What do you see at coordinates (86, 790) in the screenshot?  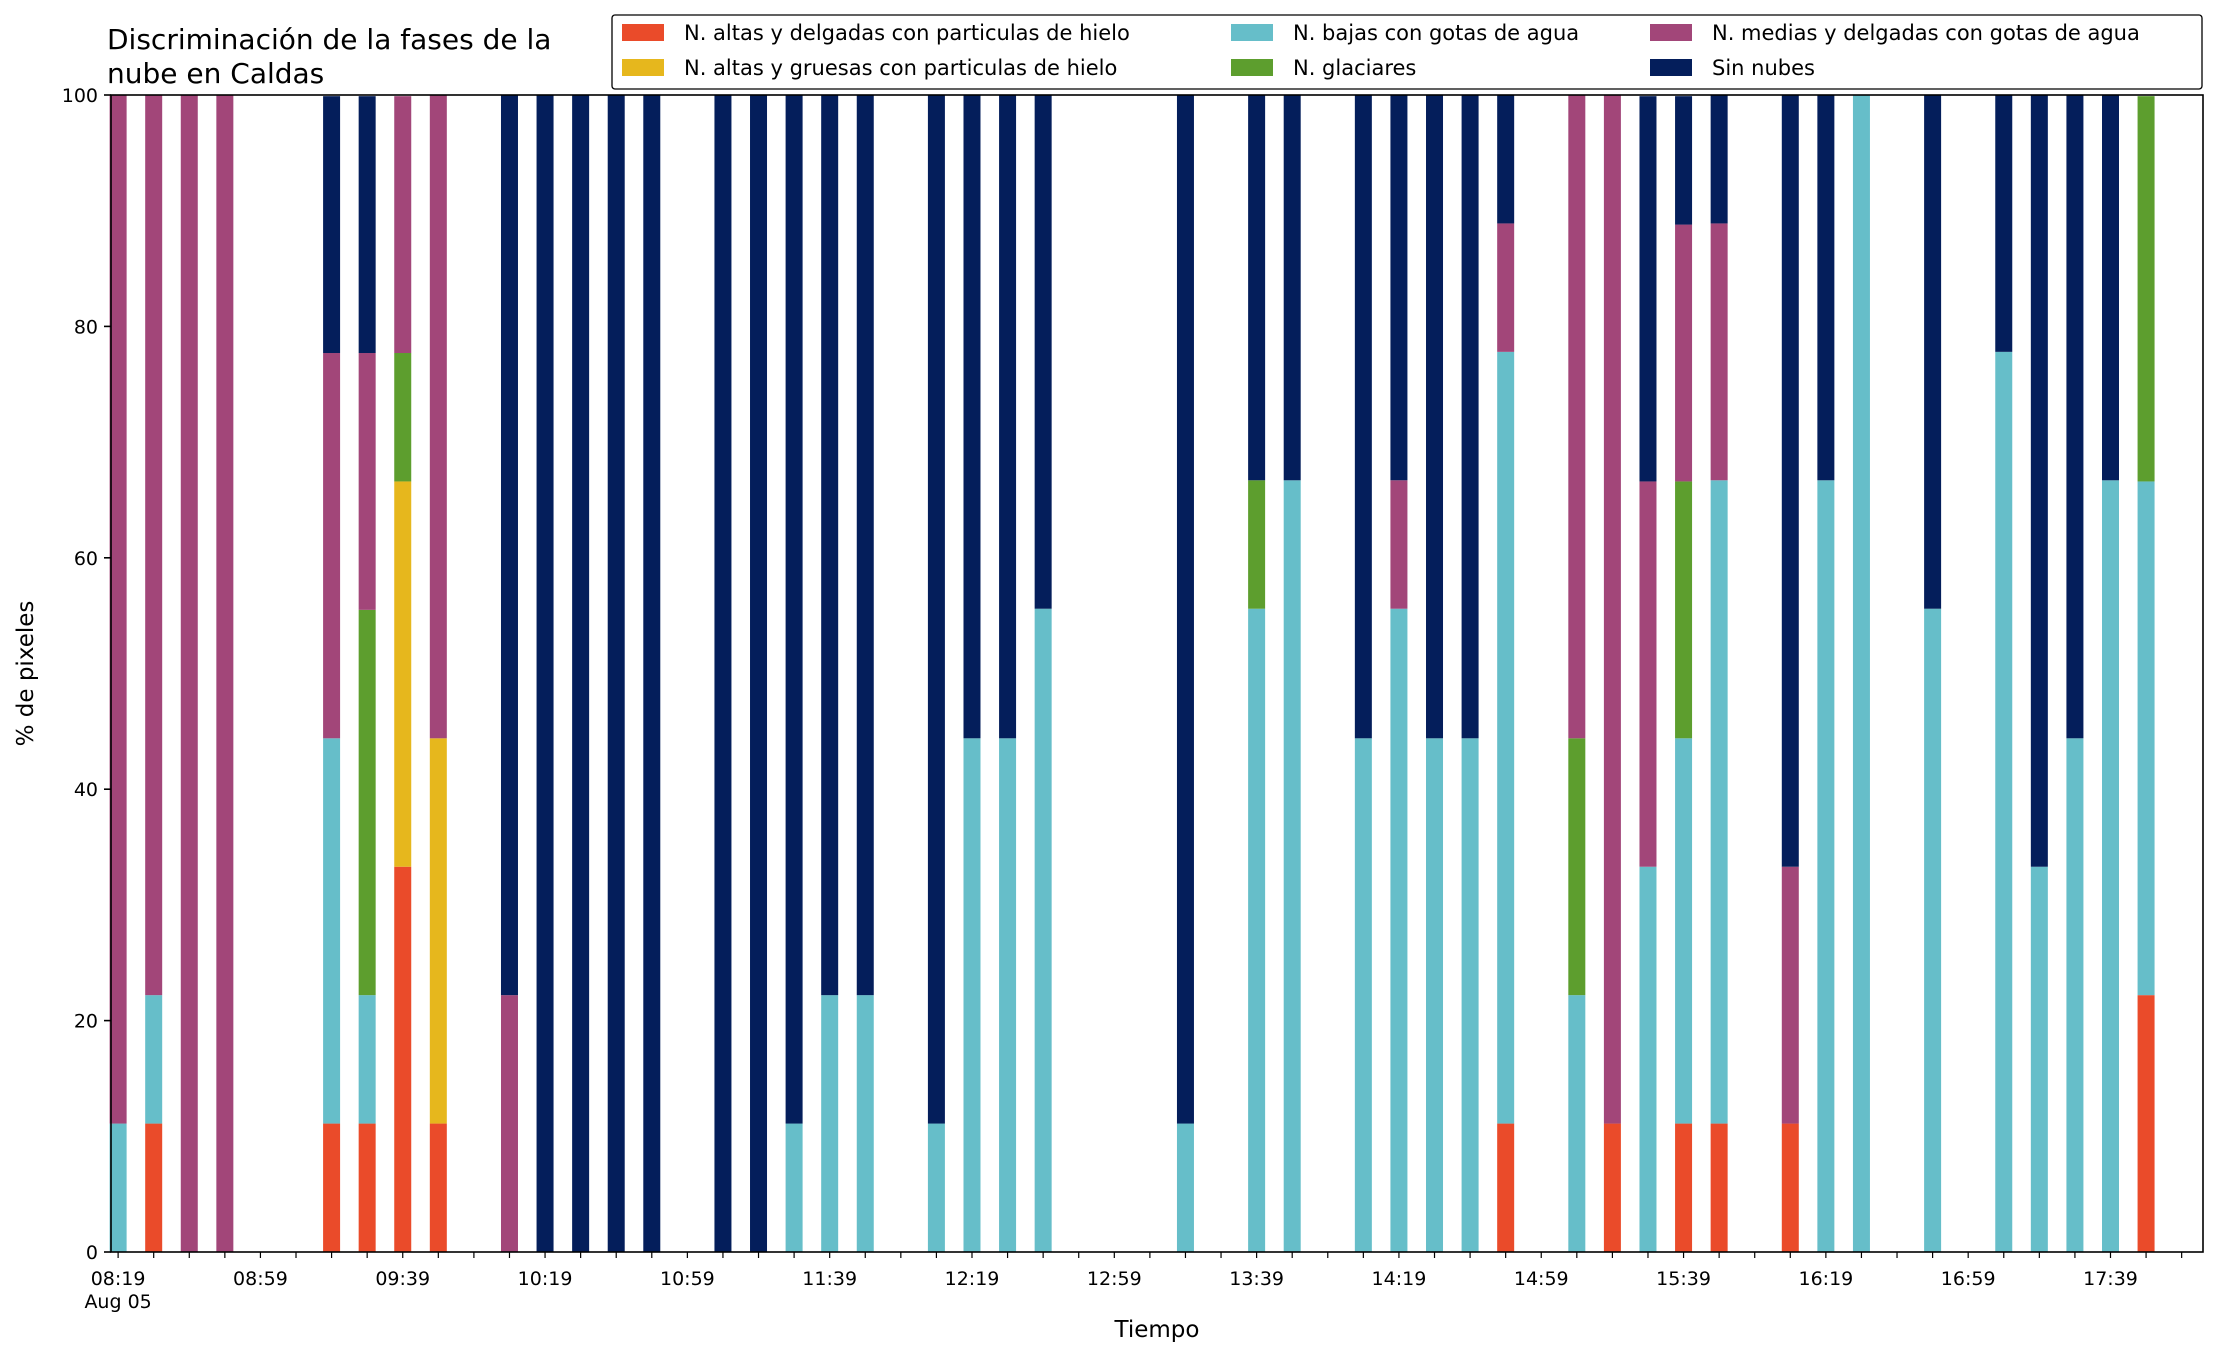 I see `y-tick-label: 40` at bounding box center [86, 790].